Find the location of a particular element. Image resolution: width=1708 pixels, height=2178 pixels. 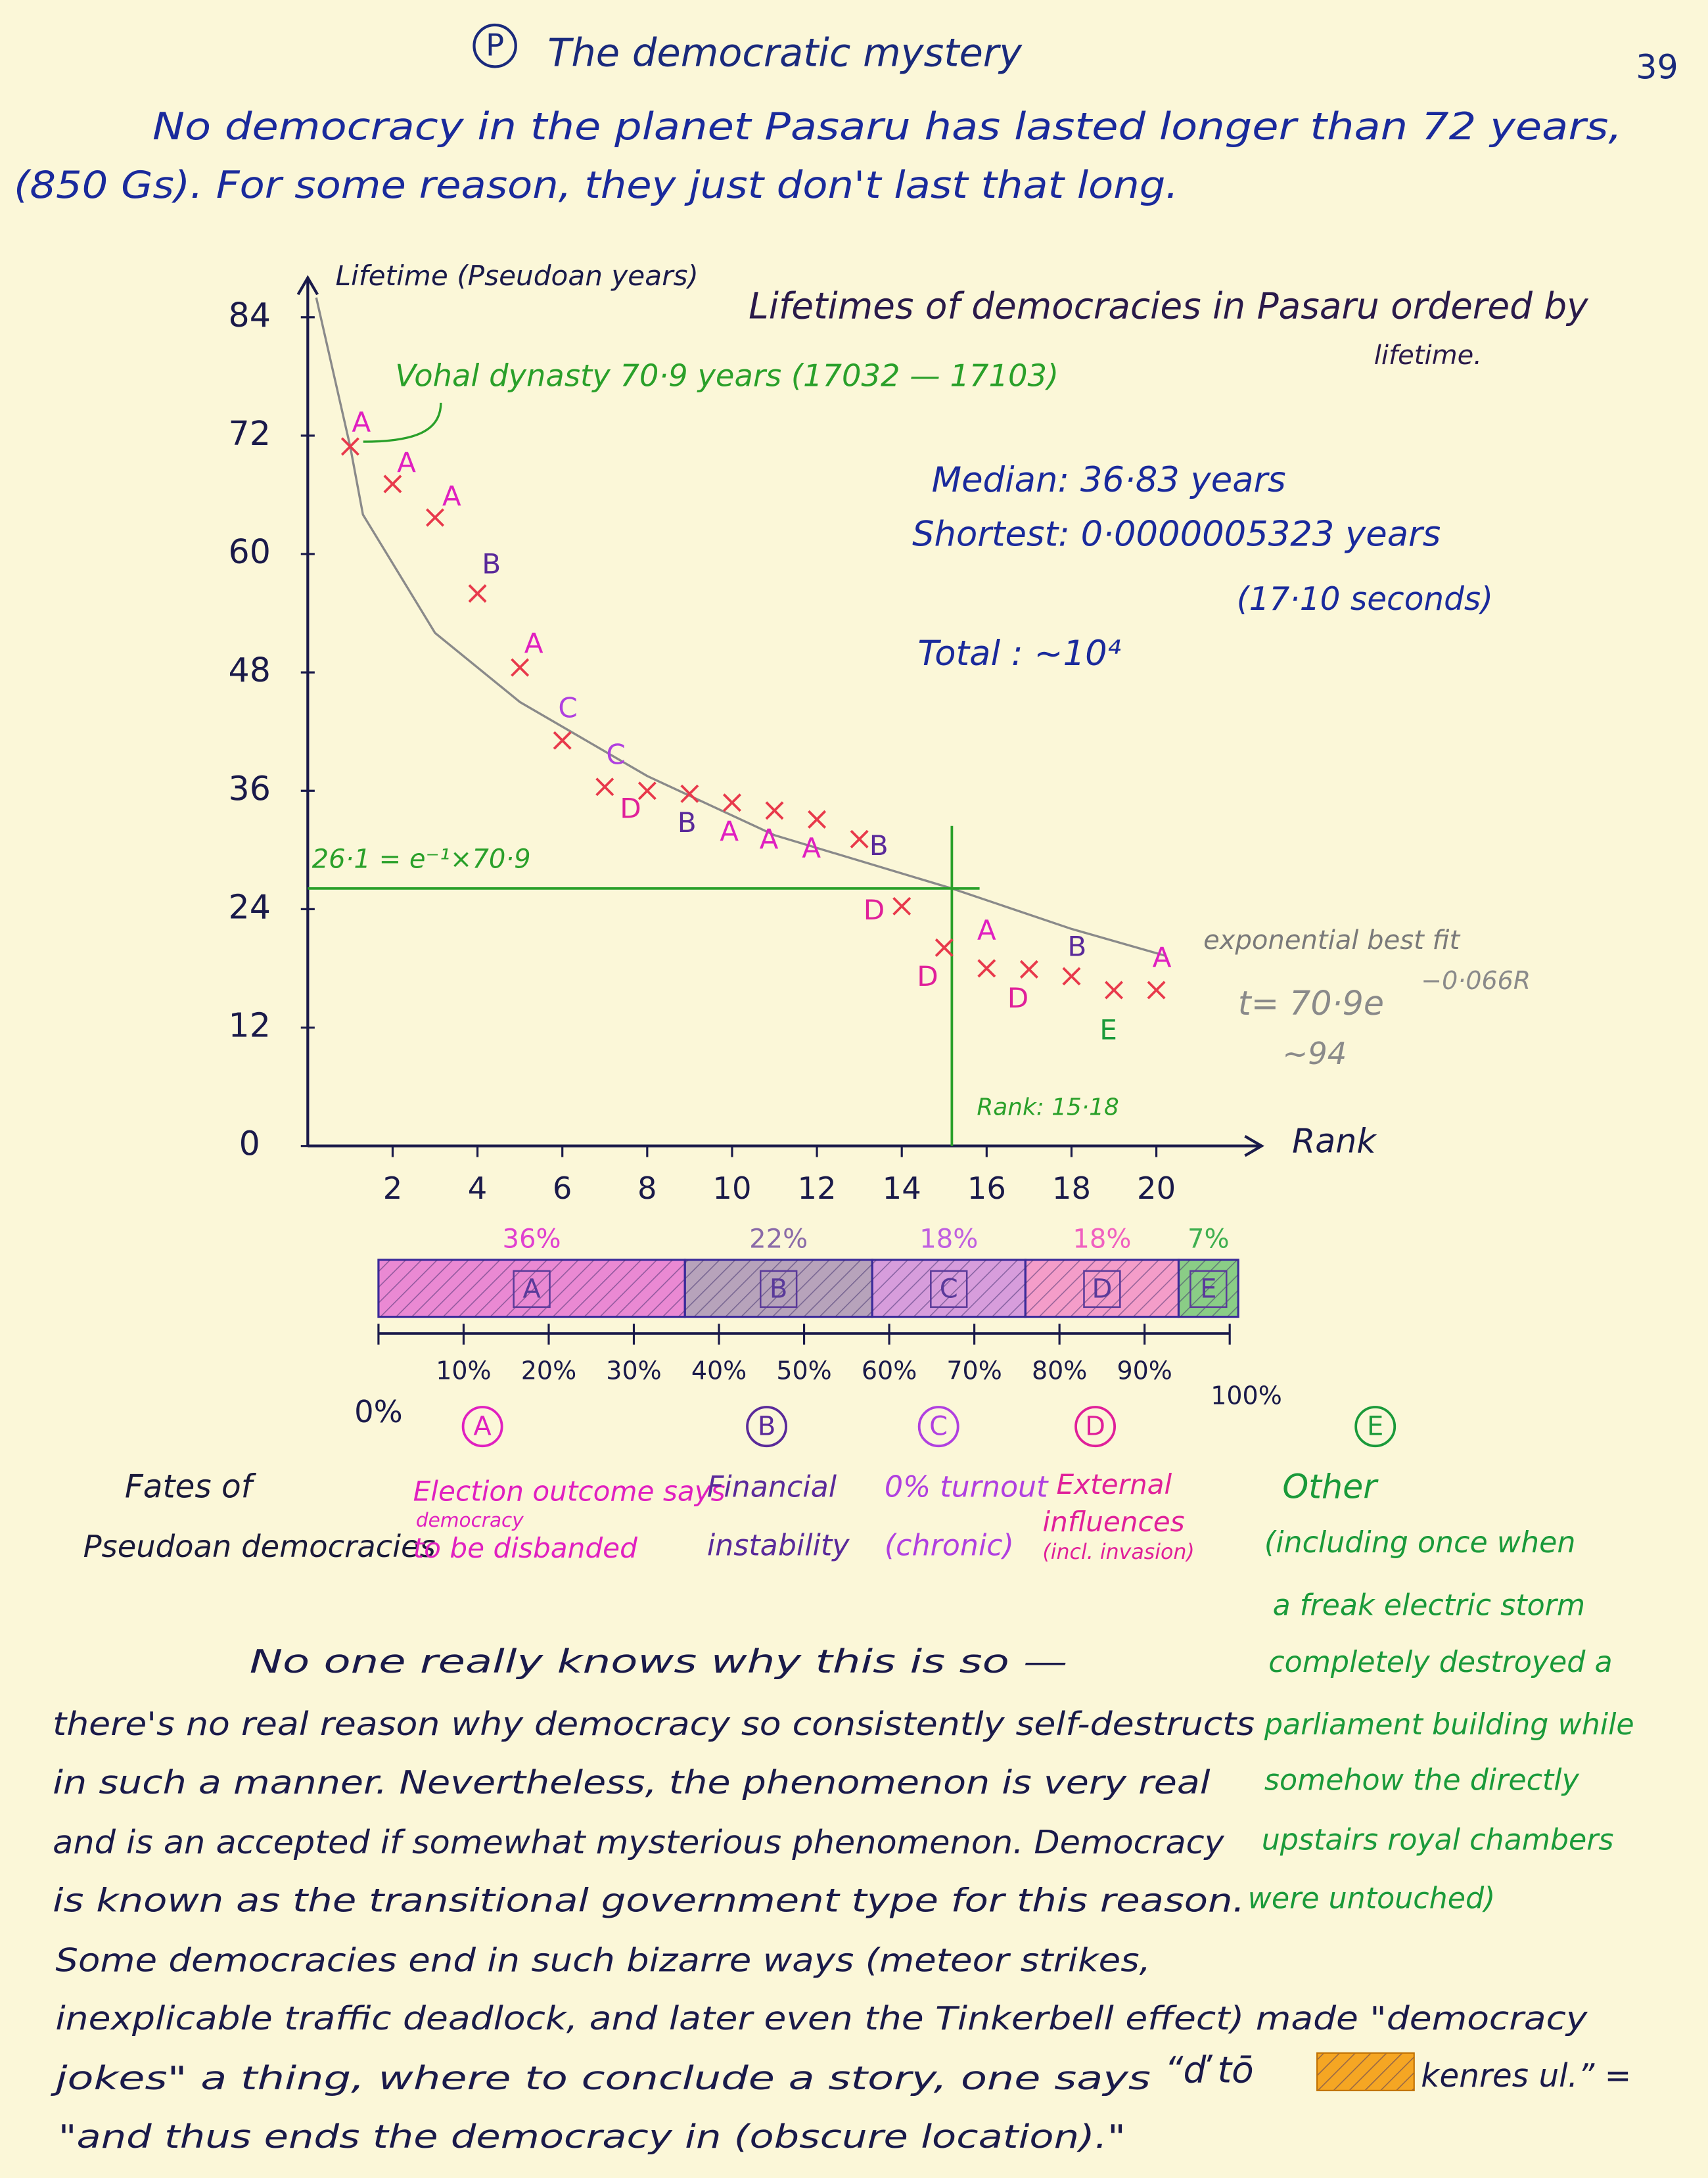

joke-end: kenres ul.” = is located at coordinates (1526, 2076).